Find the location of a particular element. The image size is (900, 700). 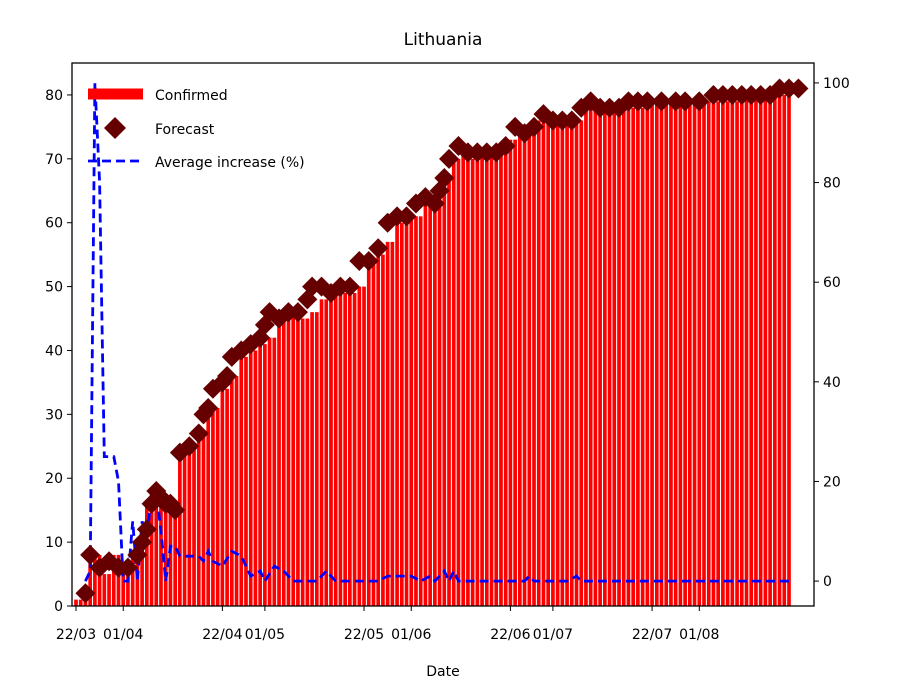

x-tick-label: 01/08 is located at coordinates (699, 635).